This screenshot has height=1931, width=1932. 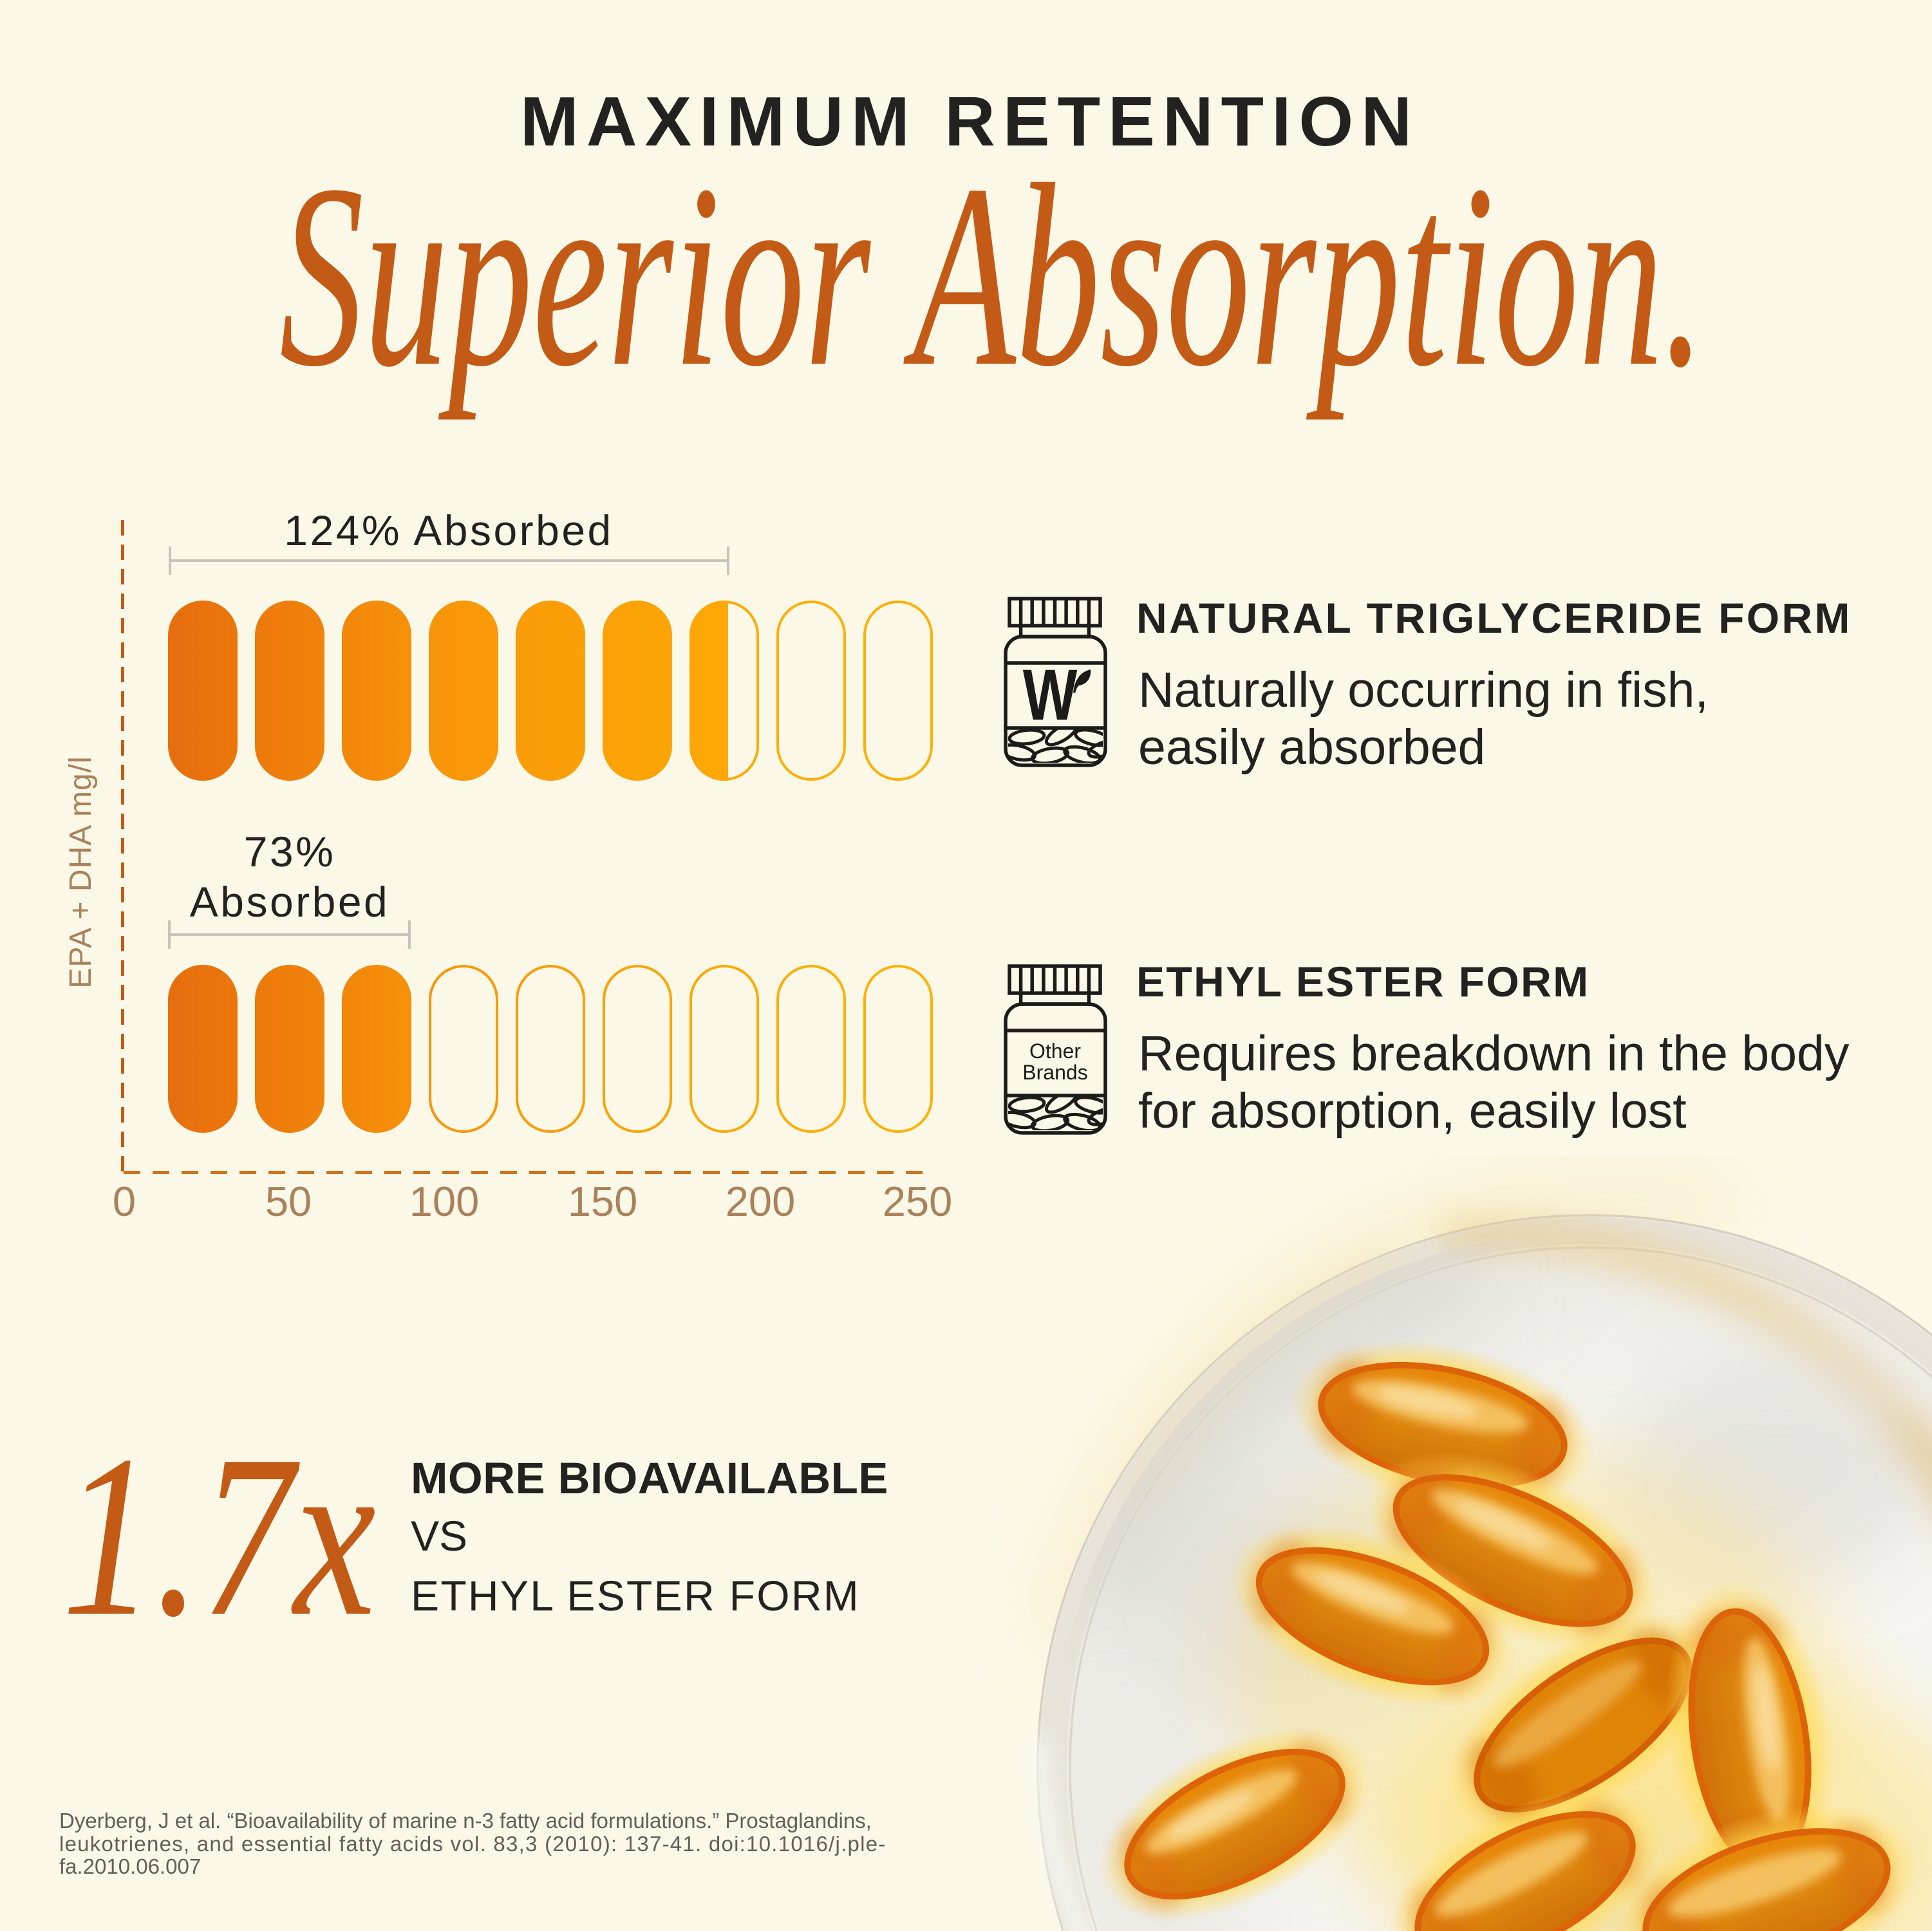 What do you see at coordinates (1054, 1072) in the screenshot?
I see `svg-text: Brands` at bounding box center [1054, 1072].